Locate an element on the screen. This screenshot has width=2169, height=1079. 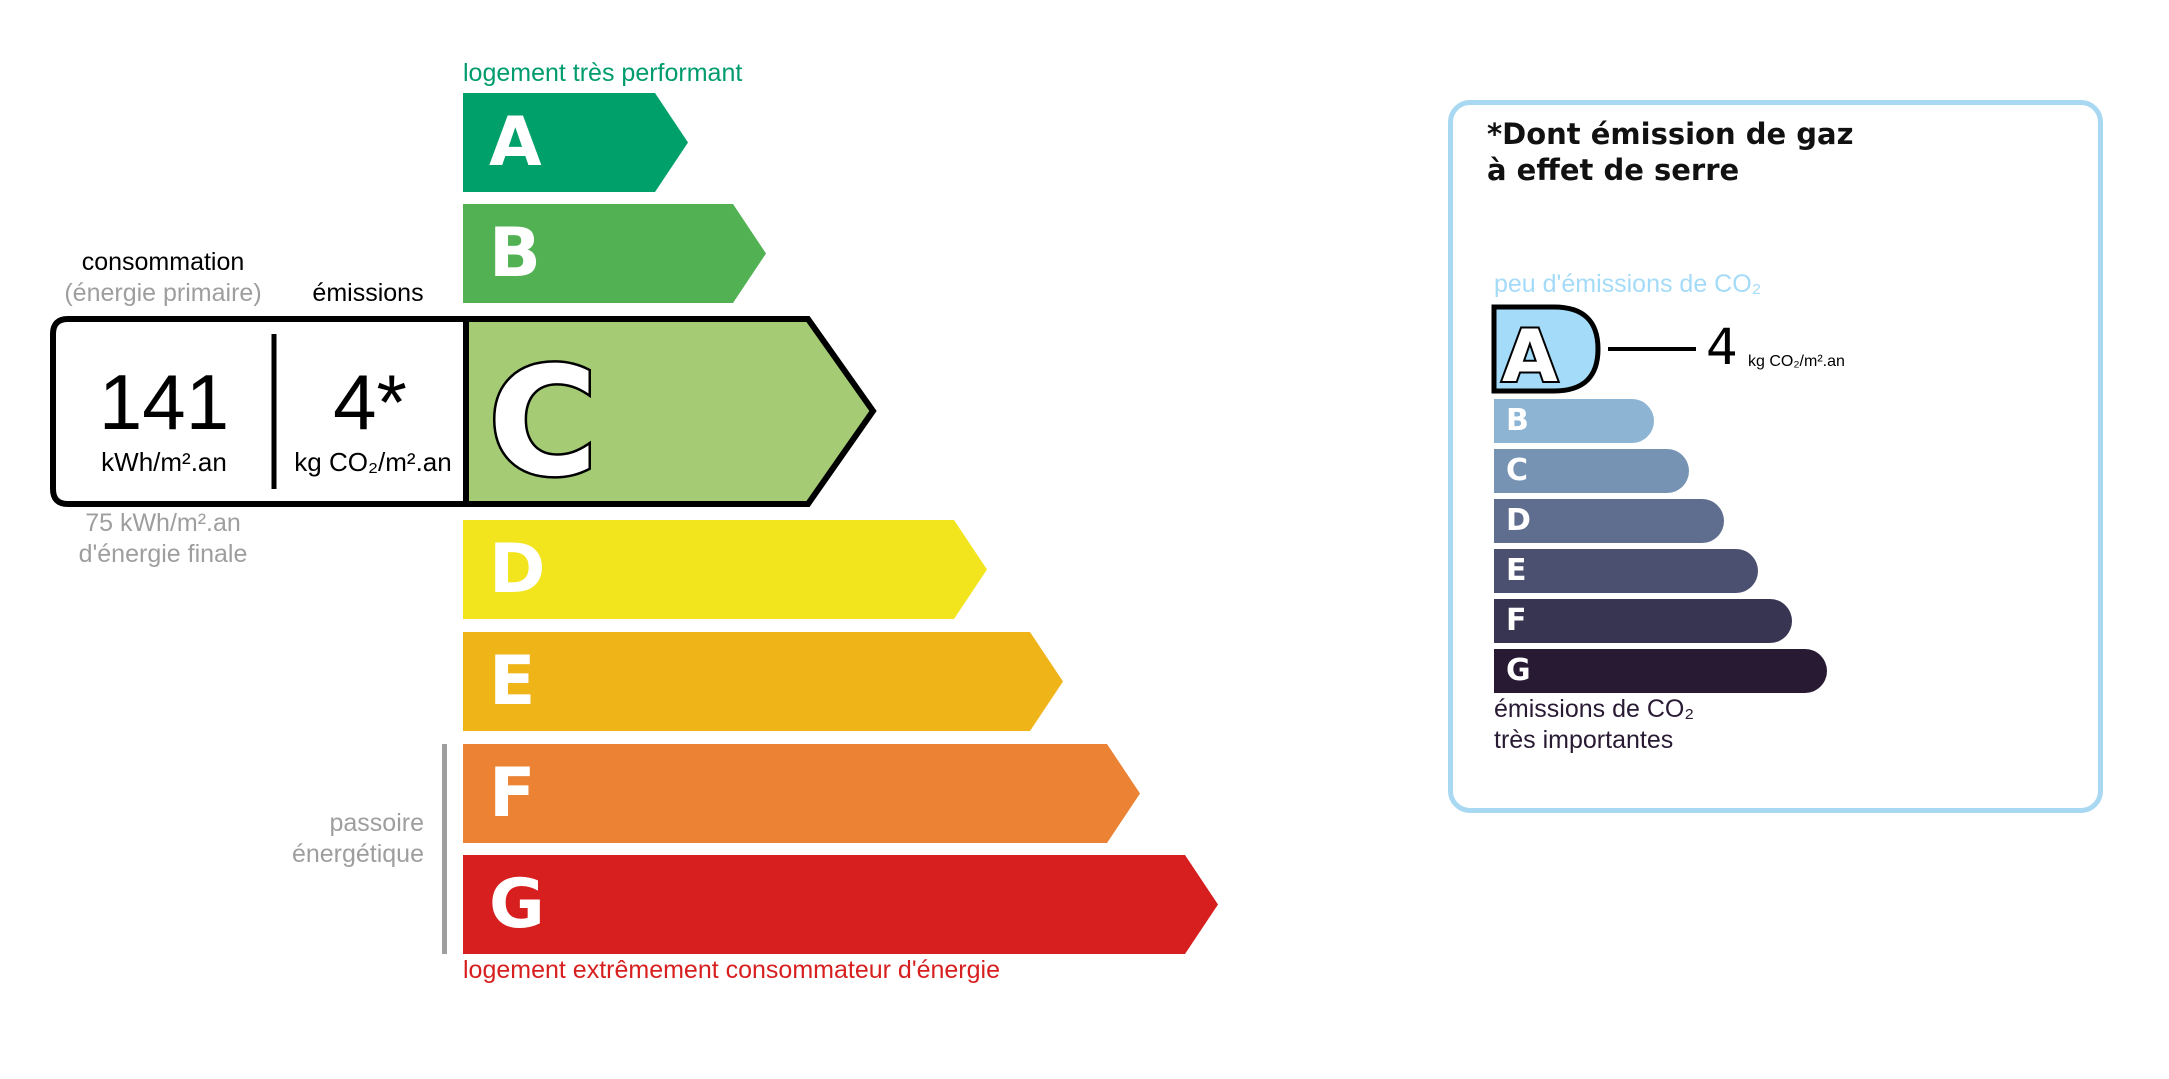
energy-class-f: F is located at coordinates (801, 793).